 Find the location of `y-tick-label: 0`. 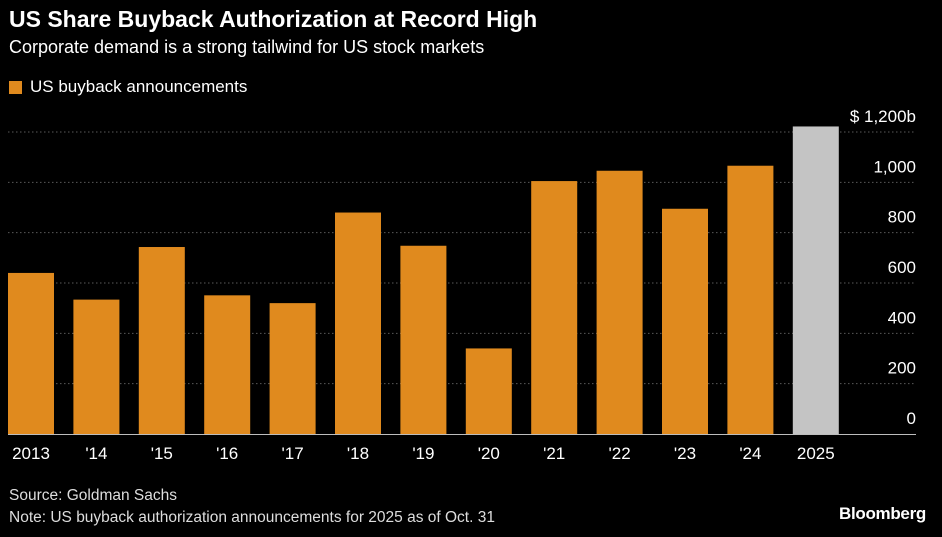

y-tick-label: 0 is located at coordinates (911, 418).